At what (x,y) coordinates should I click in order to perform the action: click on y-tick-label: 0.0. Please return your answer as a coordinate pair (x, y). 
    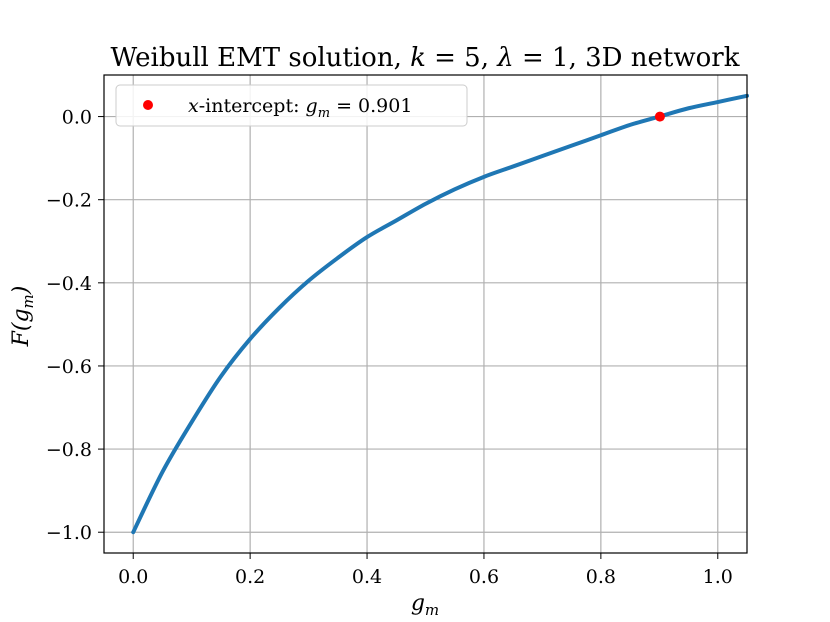
    Looking at the image, I should click on (77, 118).